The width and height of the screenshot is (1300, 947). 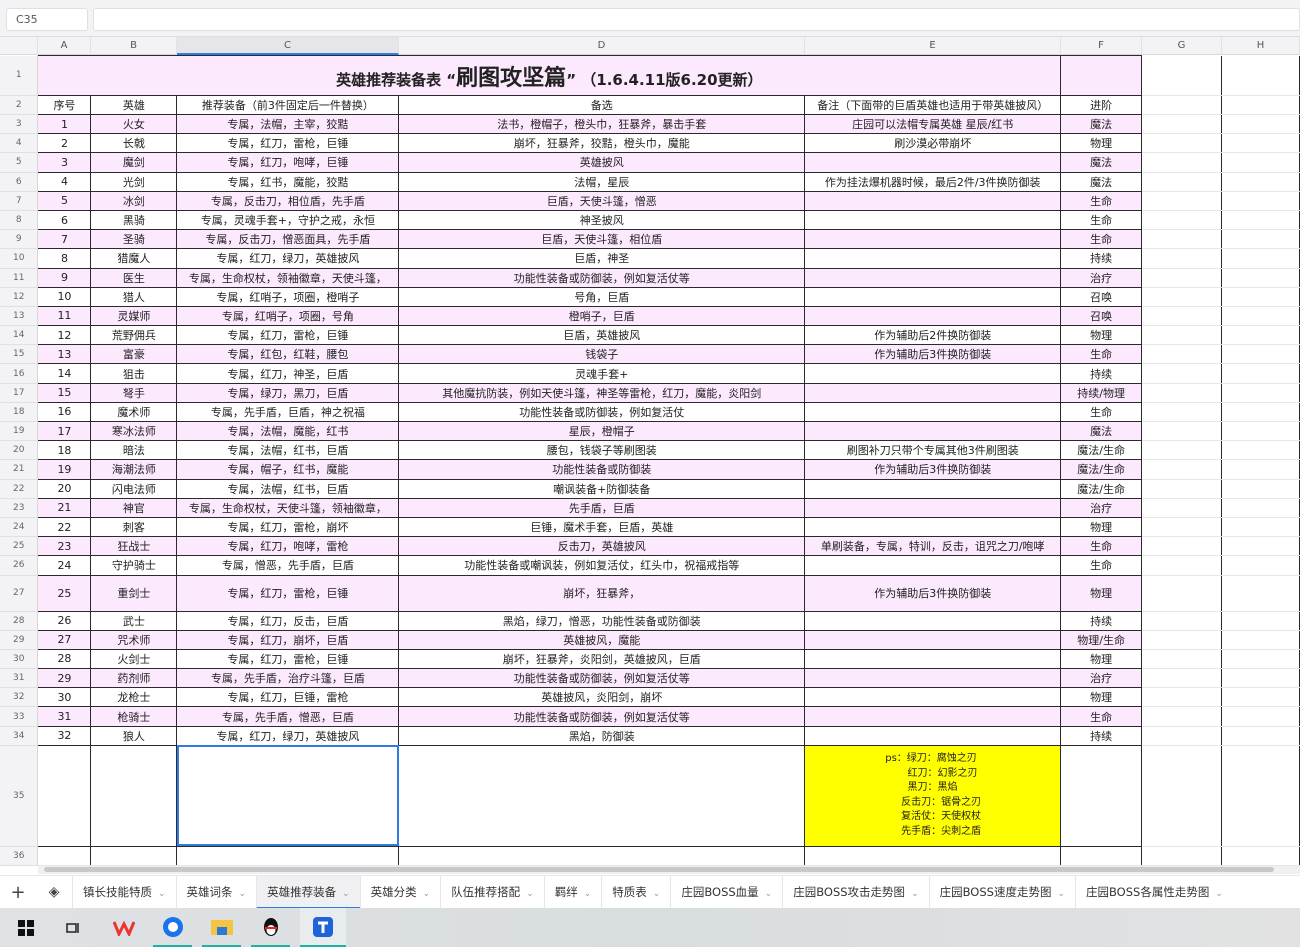 What do you see at coordinates (134, 392) in the screenshot?
I see `cell: 弩手` at bounding box center [134, 392].